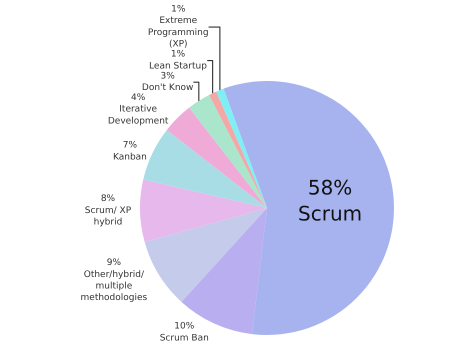  What do you see at coordinates (168, 76) in the screenshot?
I see `data-label: 3%` at bounding box center [168, 76].